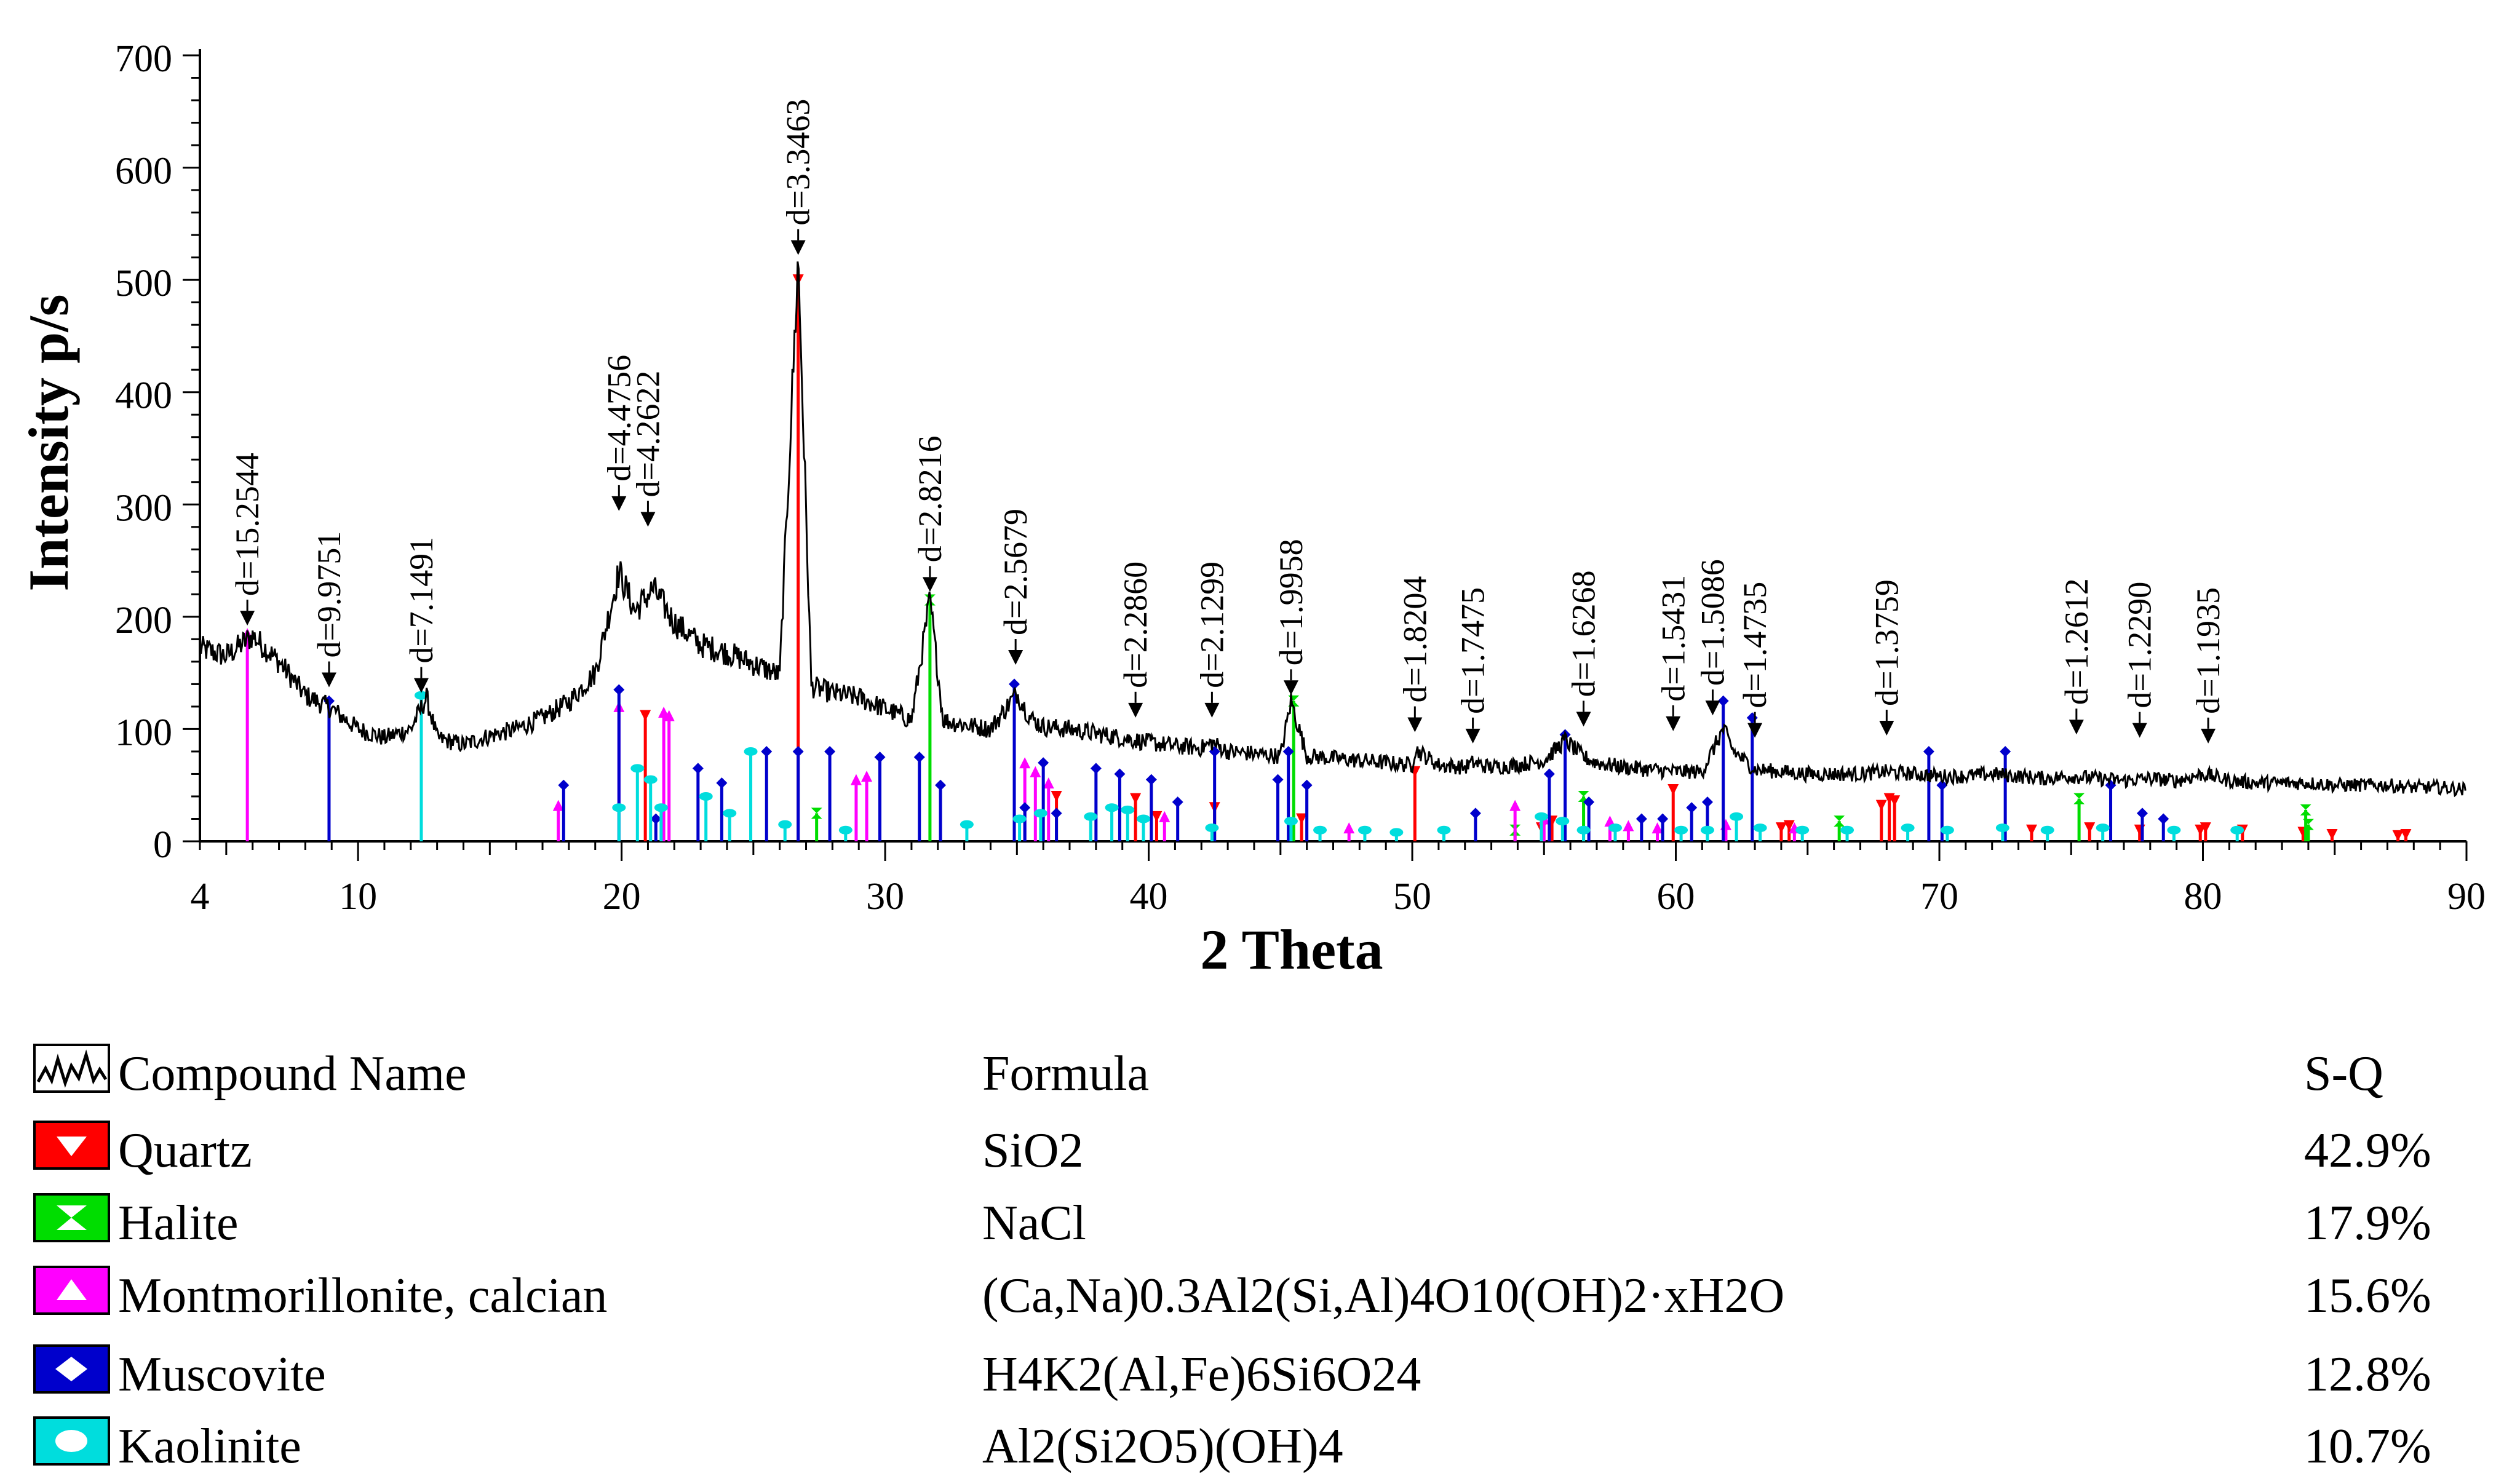 This screenshot has width=2504, height=1484. What do you see at coordinates (2368, 1151) in the screenshot?
I see `quartz-sq: 42.9%` at bounding box center [2368, 1151].